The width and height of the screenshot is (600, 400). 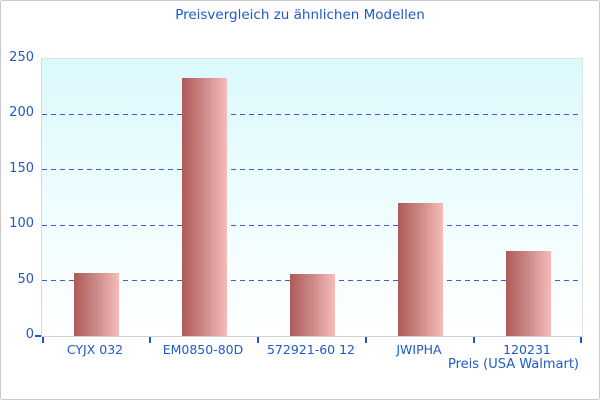 I want to click on y-tick-label-100: 100, so click(x=21, y=224).